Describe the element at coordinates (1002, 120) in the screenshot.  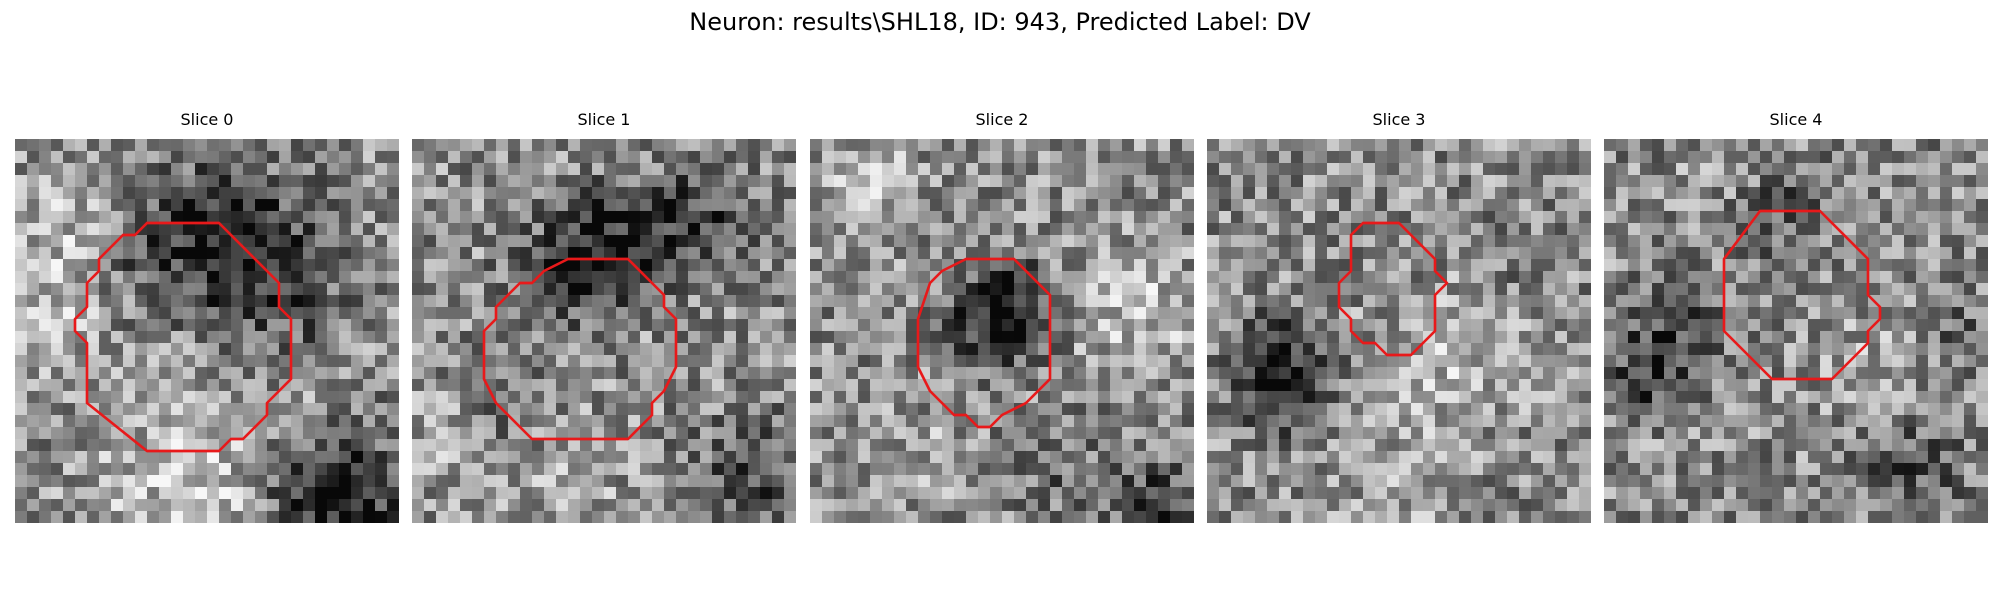
I see `slice-title: Slice 2` at that location.